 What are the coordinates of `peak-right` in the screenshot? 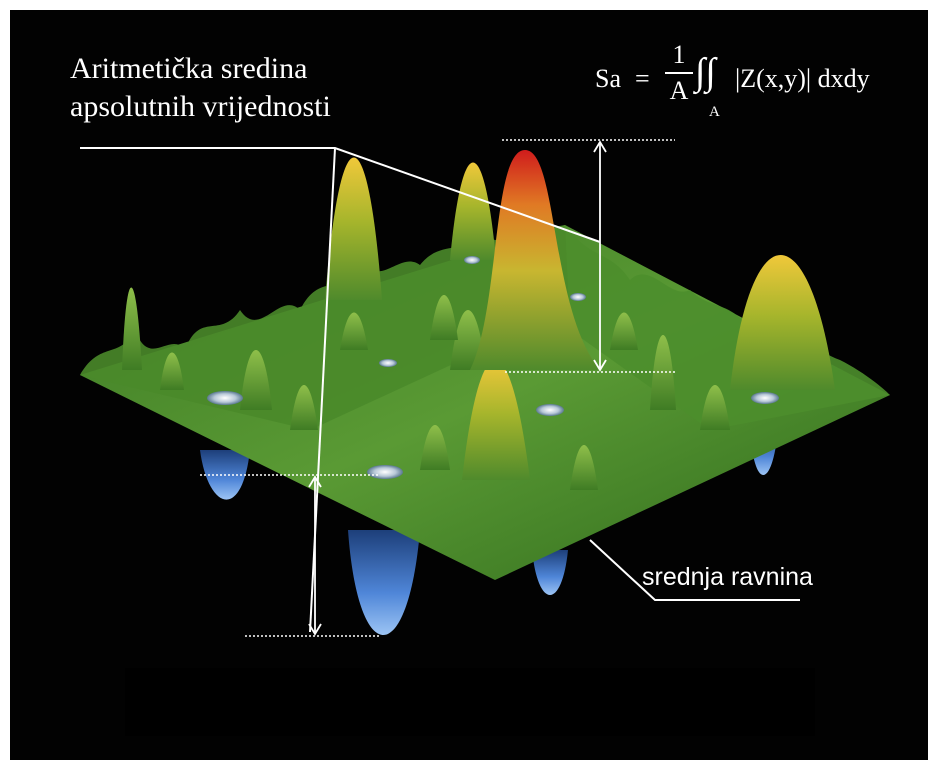 It's located at (782, 322).